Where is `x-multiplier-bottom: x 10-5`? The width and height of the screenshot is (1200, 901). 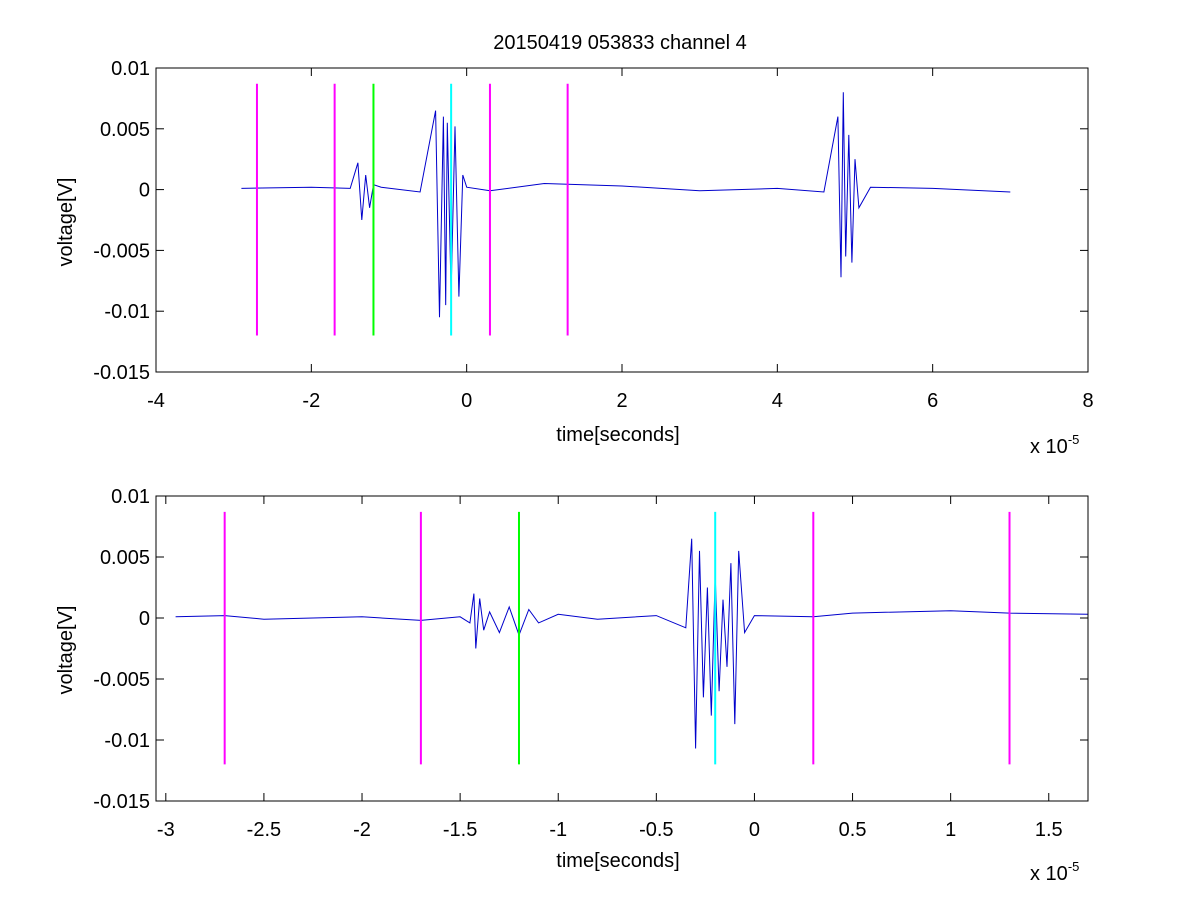 x-multiplier-bottom: x 10-5 is located at coordinates (1054, 872).